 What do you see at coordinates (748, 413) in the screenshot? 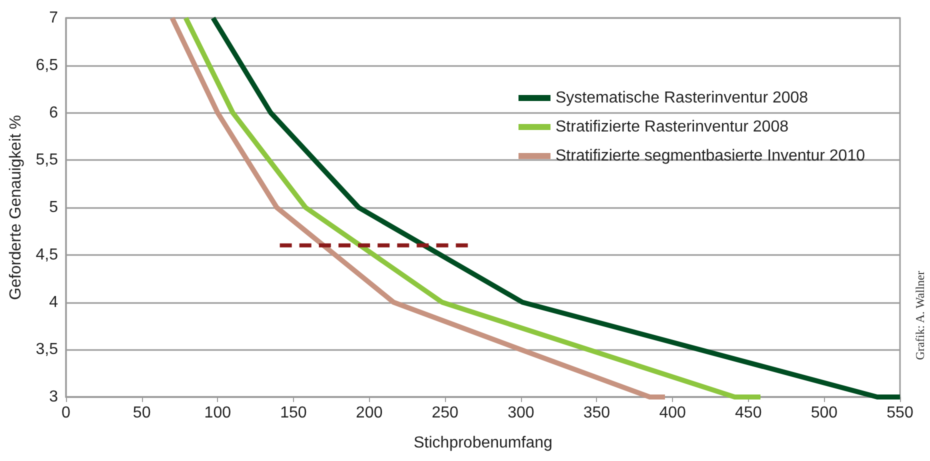
I see `x-tick-label: 450` at bounding box center [748, 413].